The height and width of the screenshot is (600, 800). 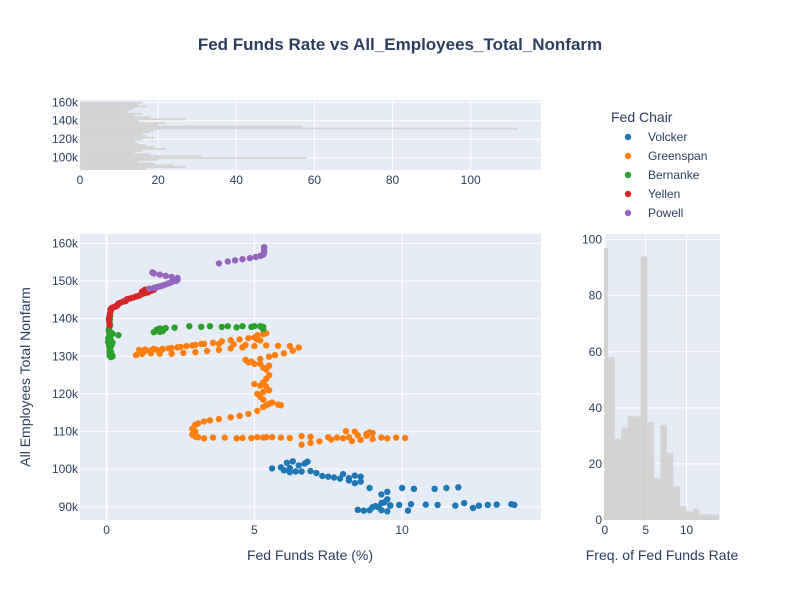 I want to click on top-hist-x-tick-label: 20, so click(x=158, y=180).